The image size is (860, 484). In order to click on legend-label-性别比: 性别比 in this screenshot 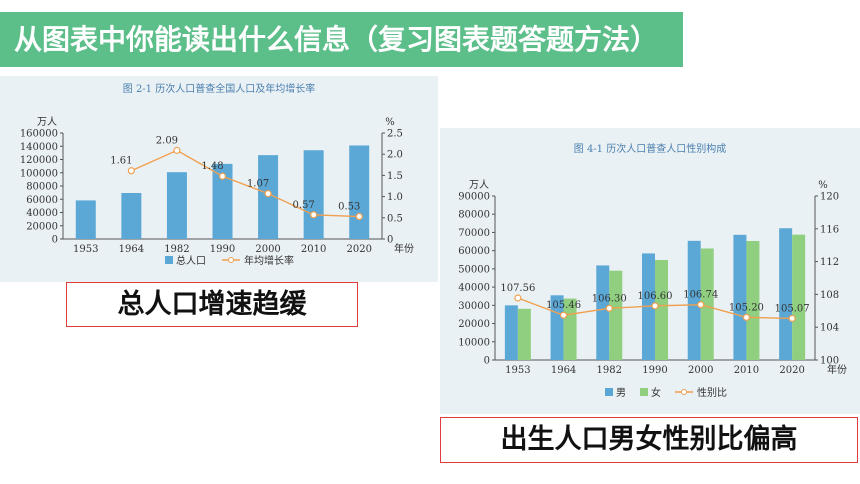, I will do `click(712, 392)`.